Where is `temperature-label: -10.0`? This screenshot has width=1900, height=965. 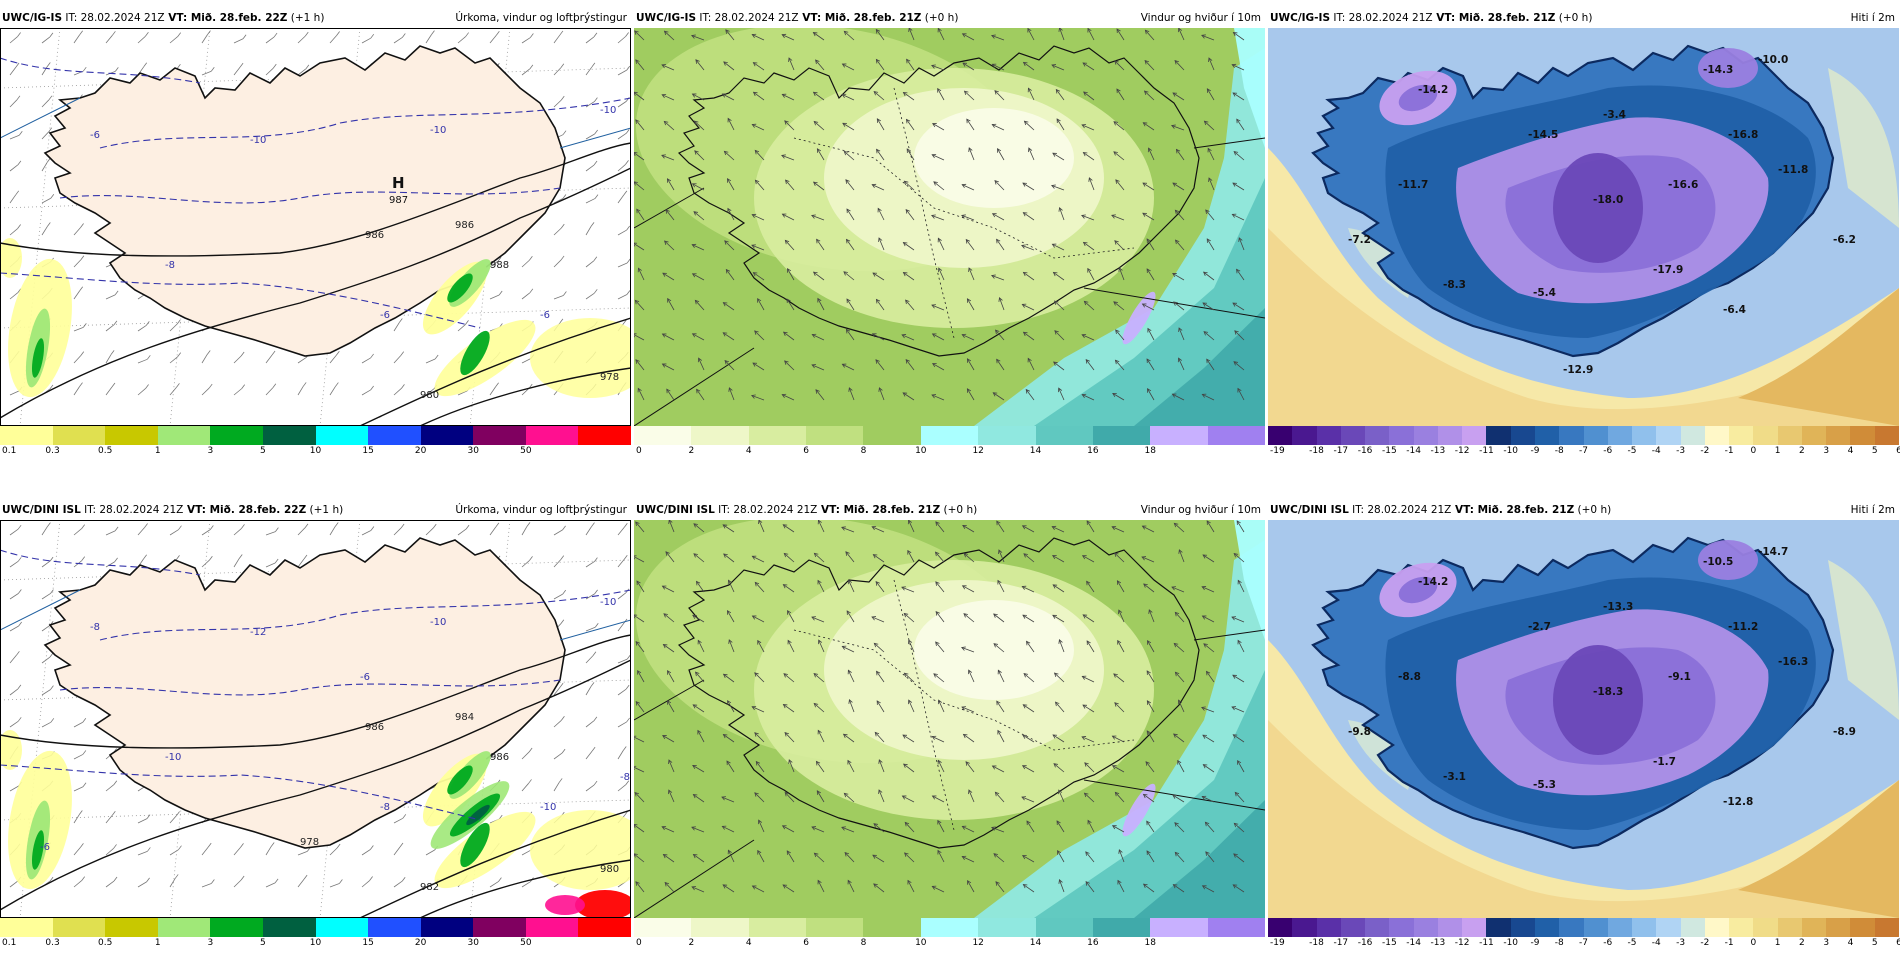
temperature-label: -10.0 is located at coordinates (1773, 60).